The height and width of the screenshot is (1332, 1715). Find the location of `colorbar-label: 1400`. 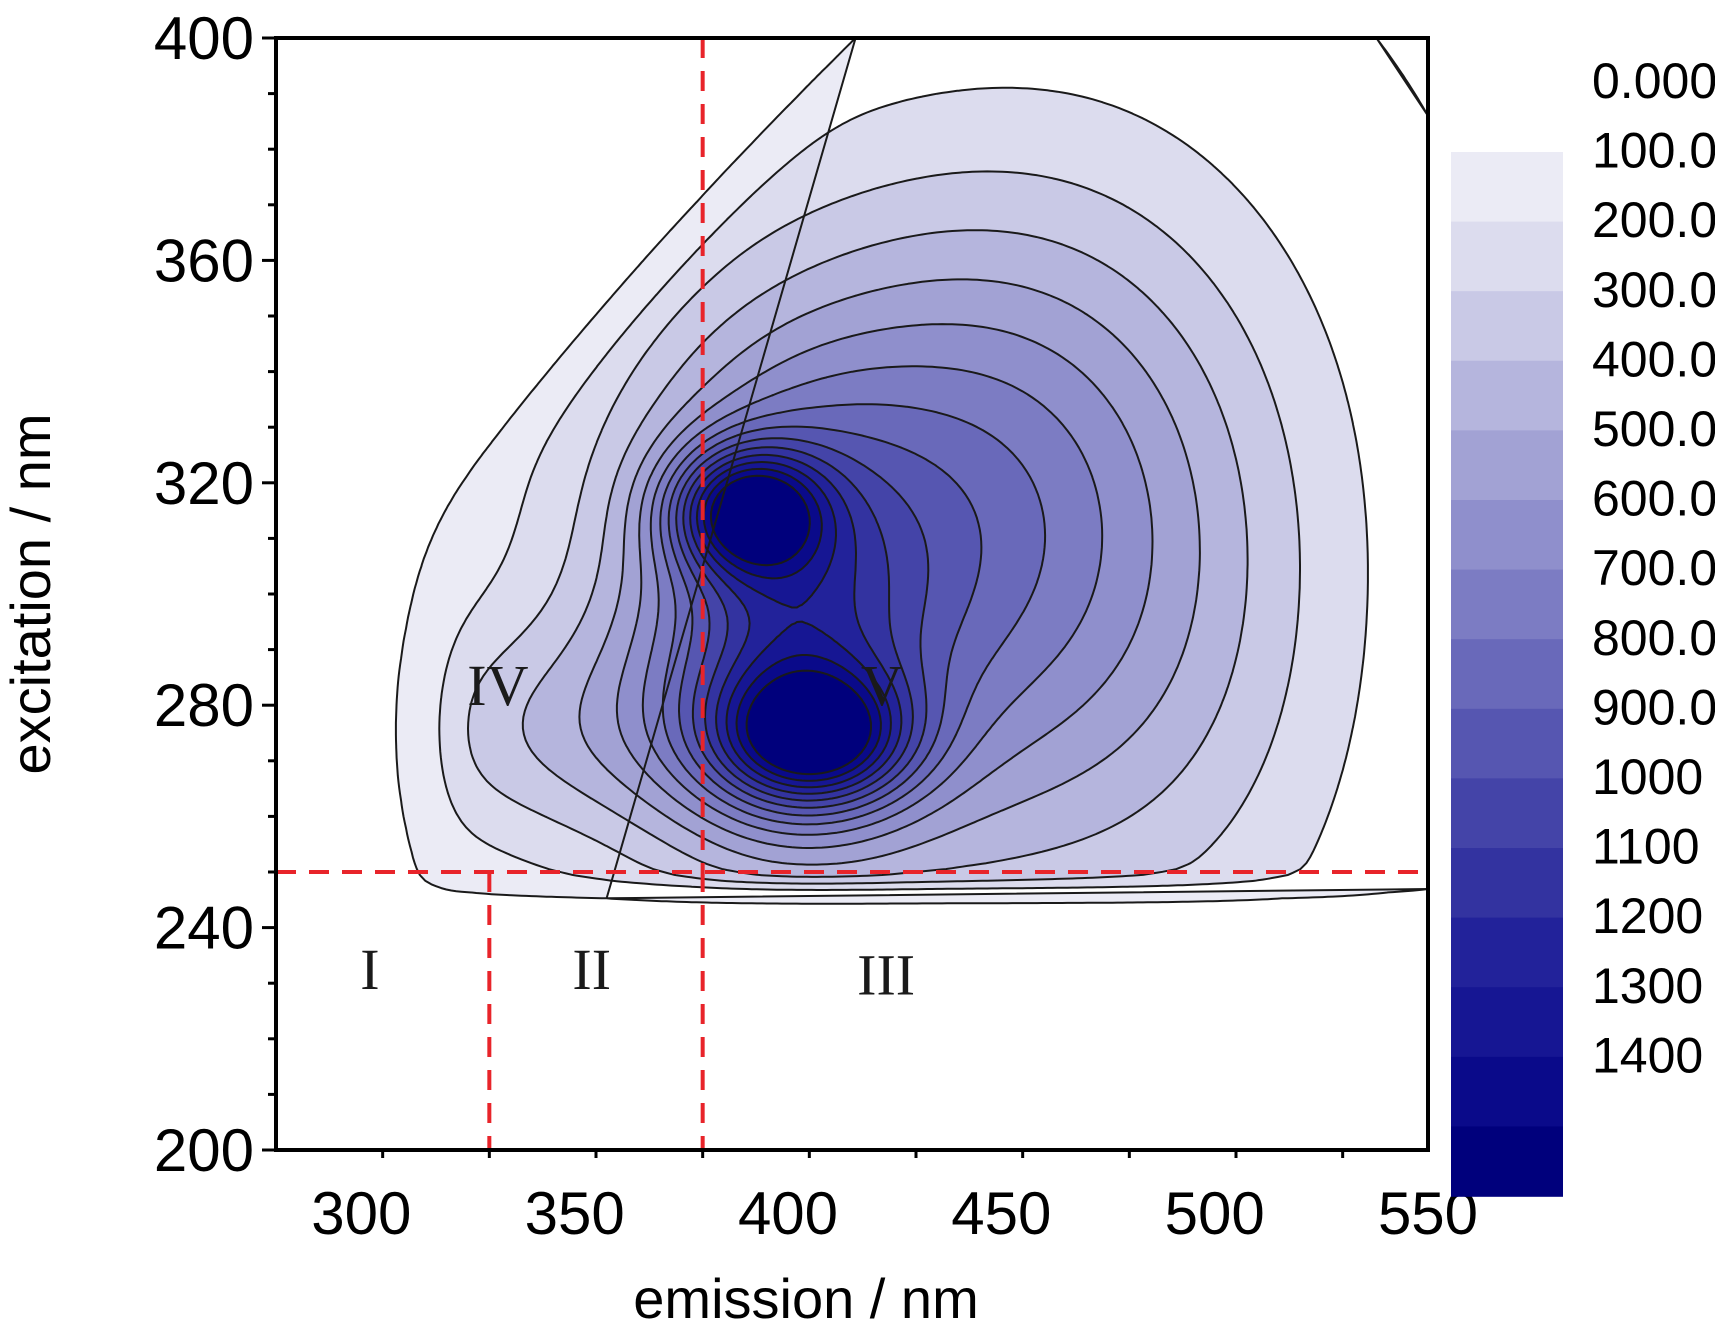

colorbar-label: 1400 is located at coordinates (1647, 1055).